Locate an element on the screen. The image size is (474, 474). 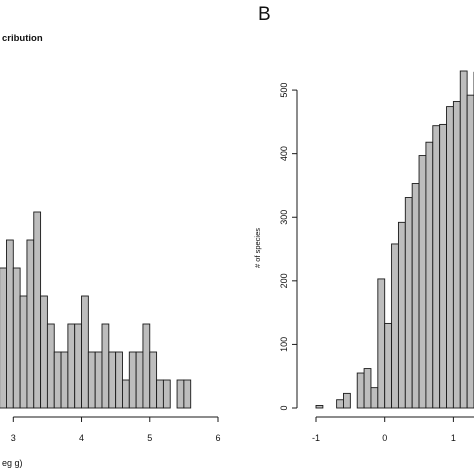
panel-b-x-tick-label: 1 is located at coordinates (453, 438).